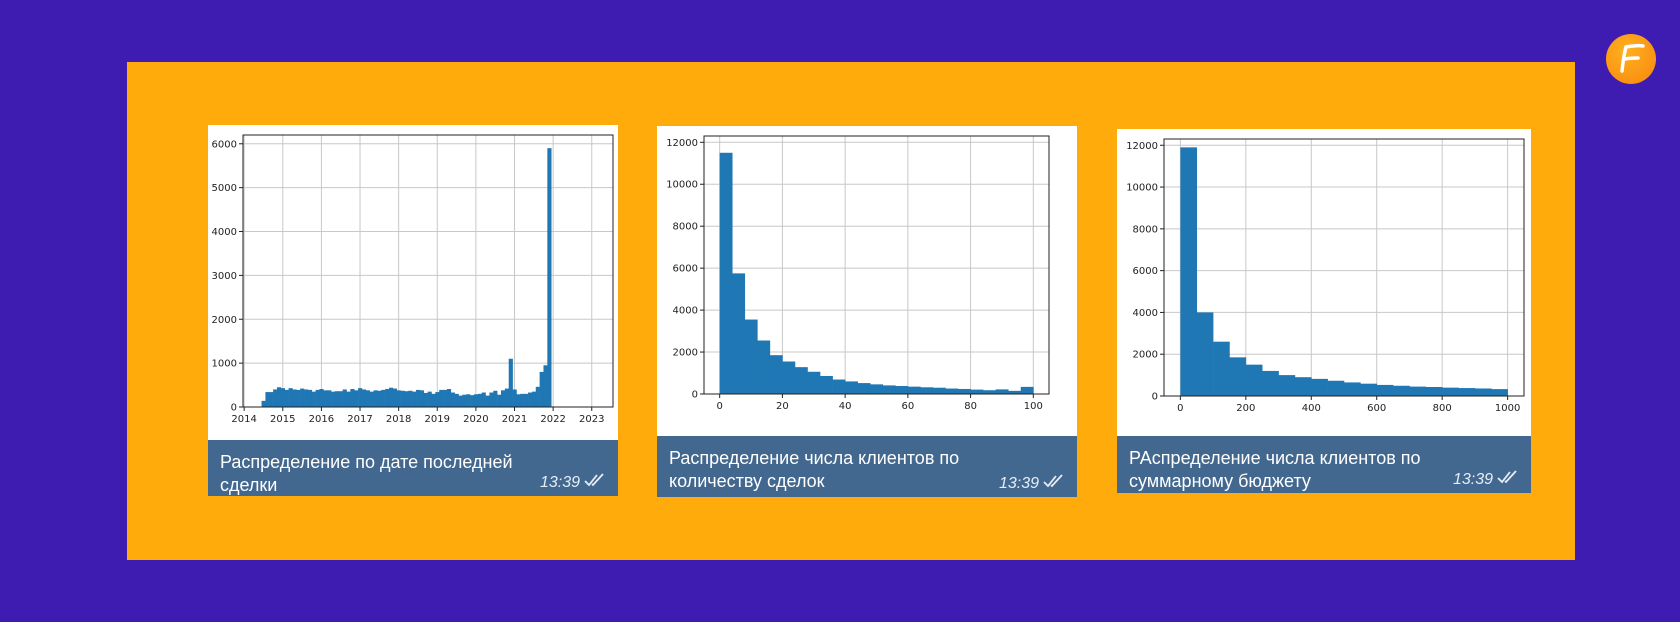 The width and height of the screenshot is (1680, 622). I want to click on x-tick-label: 200, so click(1245, 408).